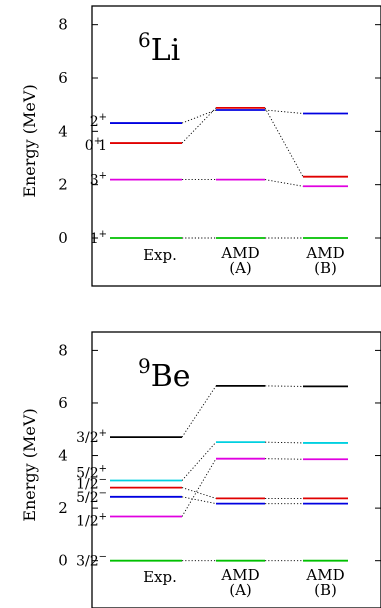 The height and width of the screenshot is (608, 381). Describe the element at coordinates (166, 50) in the screenshot. I see `nucleus-symbol: Li` at that location.